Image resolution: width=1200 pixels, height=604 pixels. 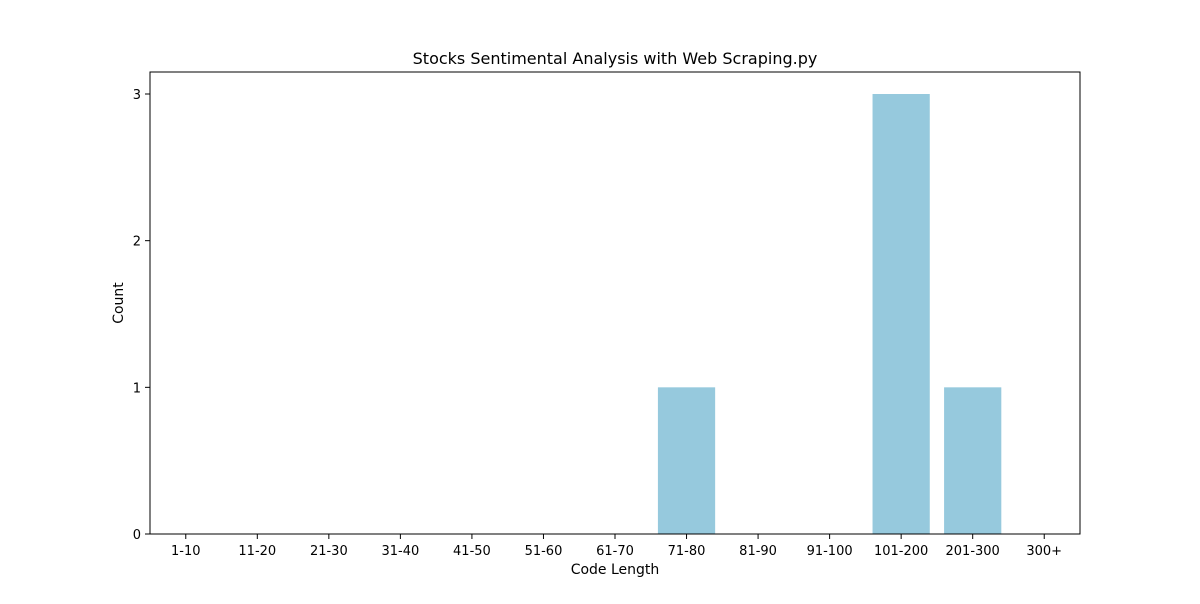 What do you see at coordinates (137, 242) in the screenshot?
I see `y-tick-label: 2` at bounding box center [137, 242].